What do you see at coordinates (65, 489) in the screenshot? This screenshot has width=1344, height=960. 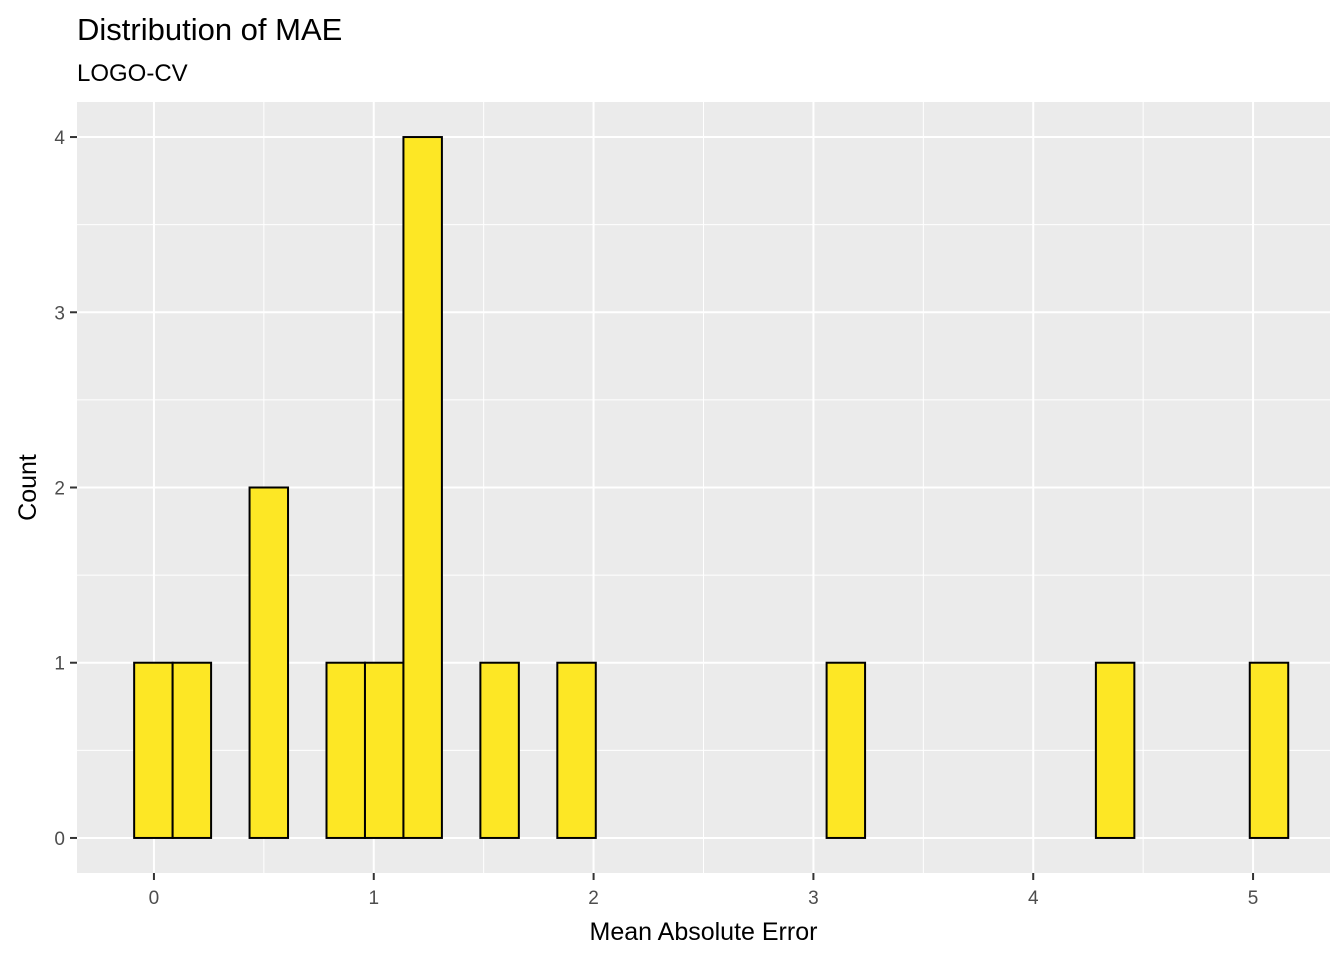 I see `y-axis: 0 1 2 3 4` at bounding box center [65, 489].